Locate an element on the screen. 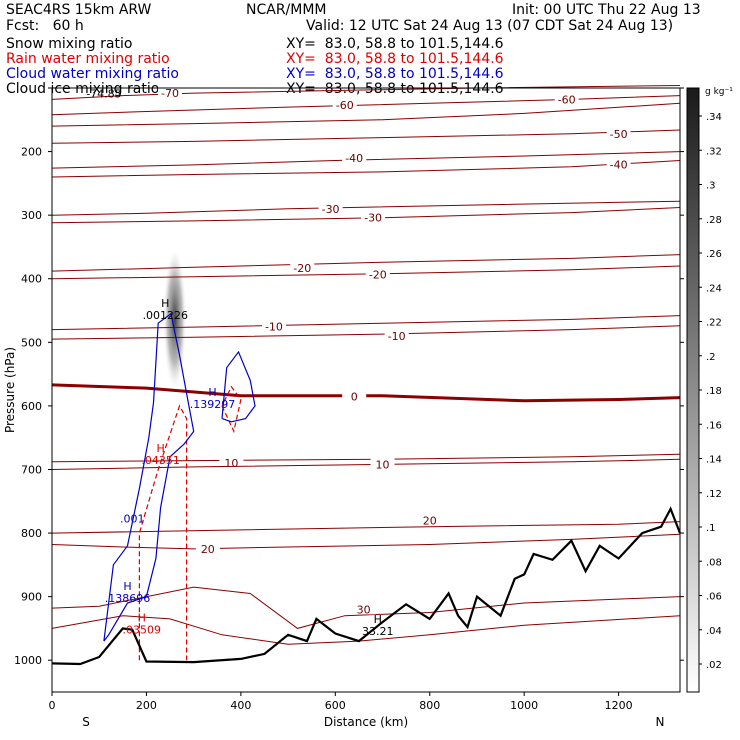 The height and width of the screenshot is (740, 740). x-tick-label: 800 is located at coordinates (429, 705).